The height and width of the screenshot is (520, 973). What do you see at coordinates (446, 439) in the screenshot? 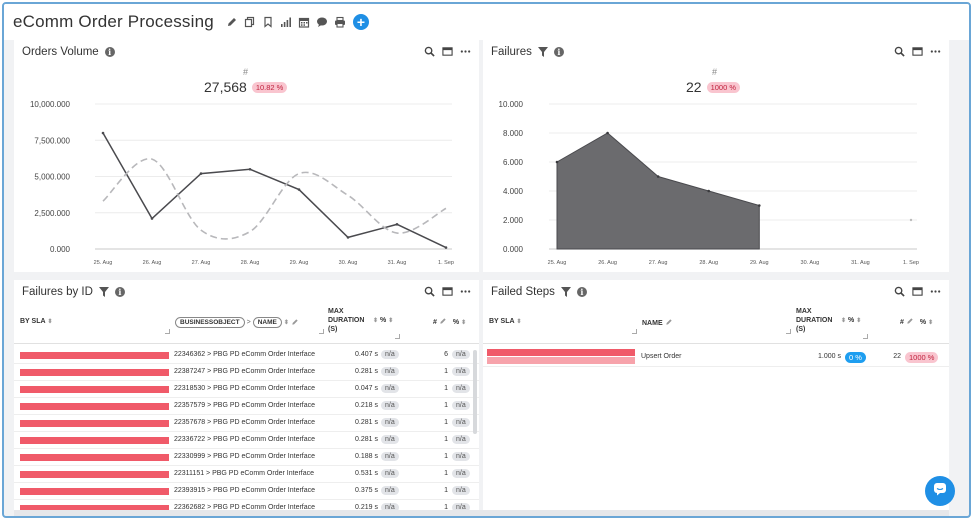
I see `count: 1` at bounding box center [446, 439].